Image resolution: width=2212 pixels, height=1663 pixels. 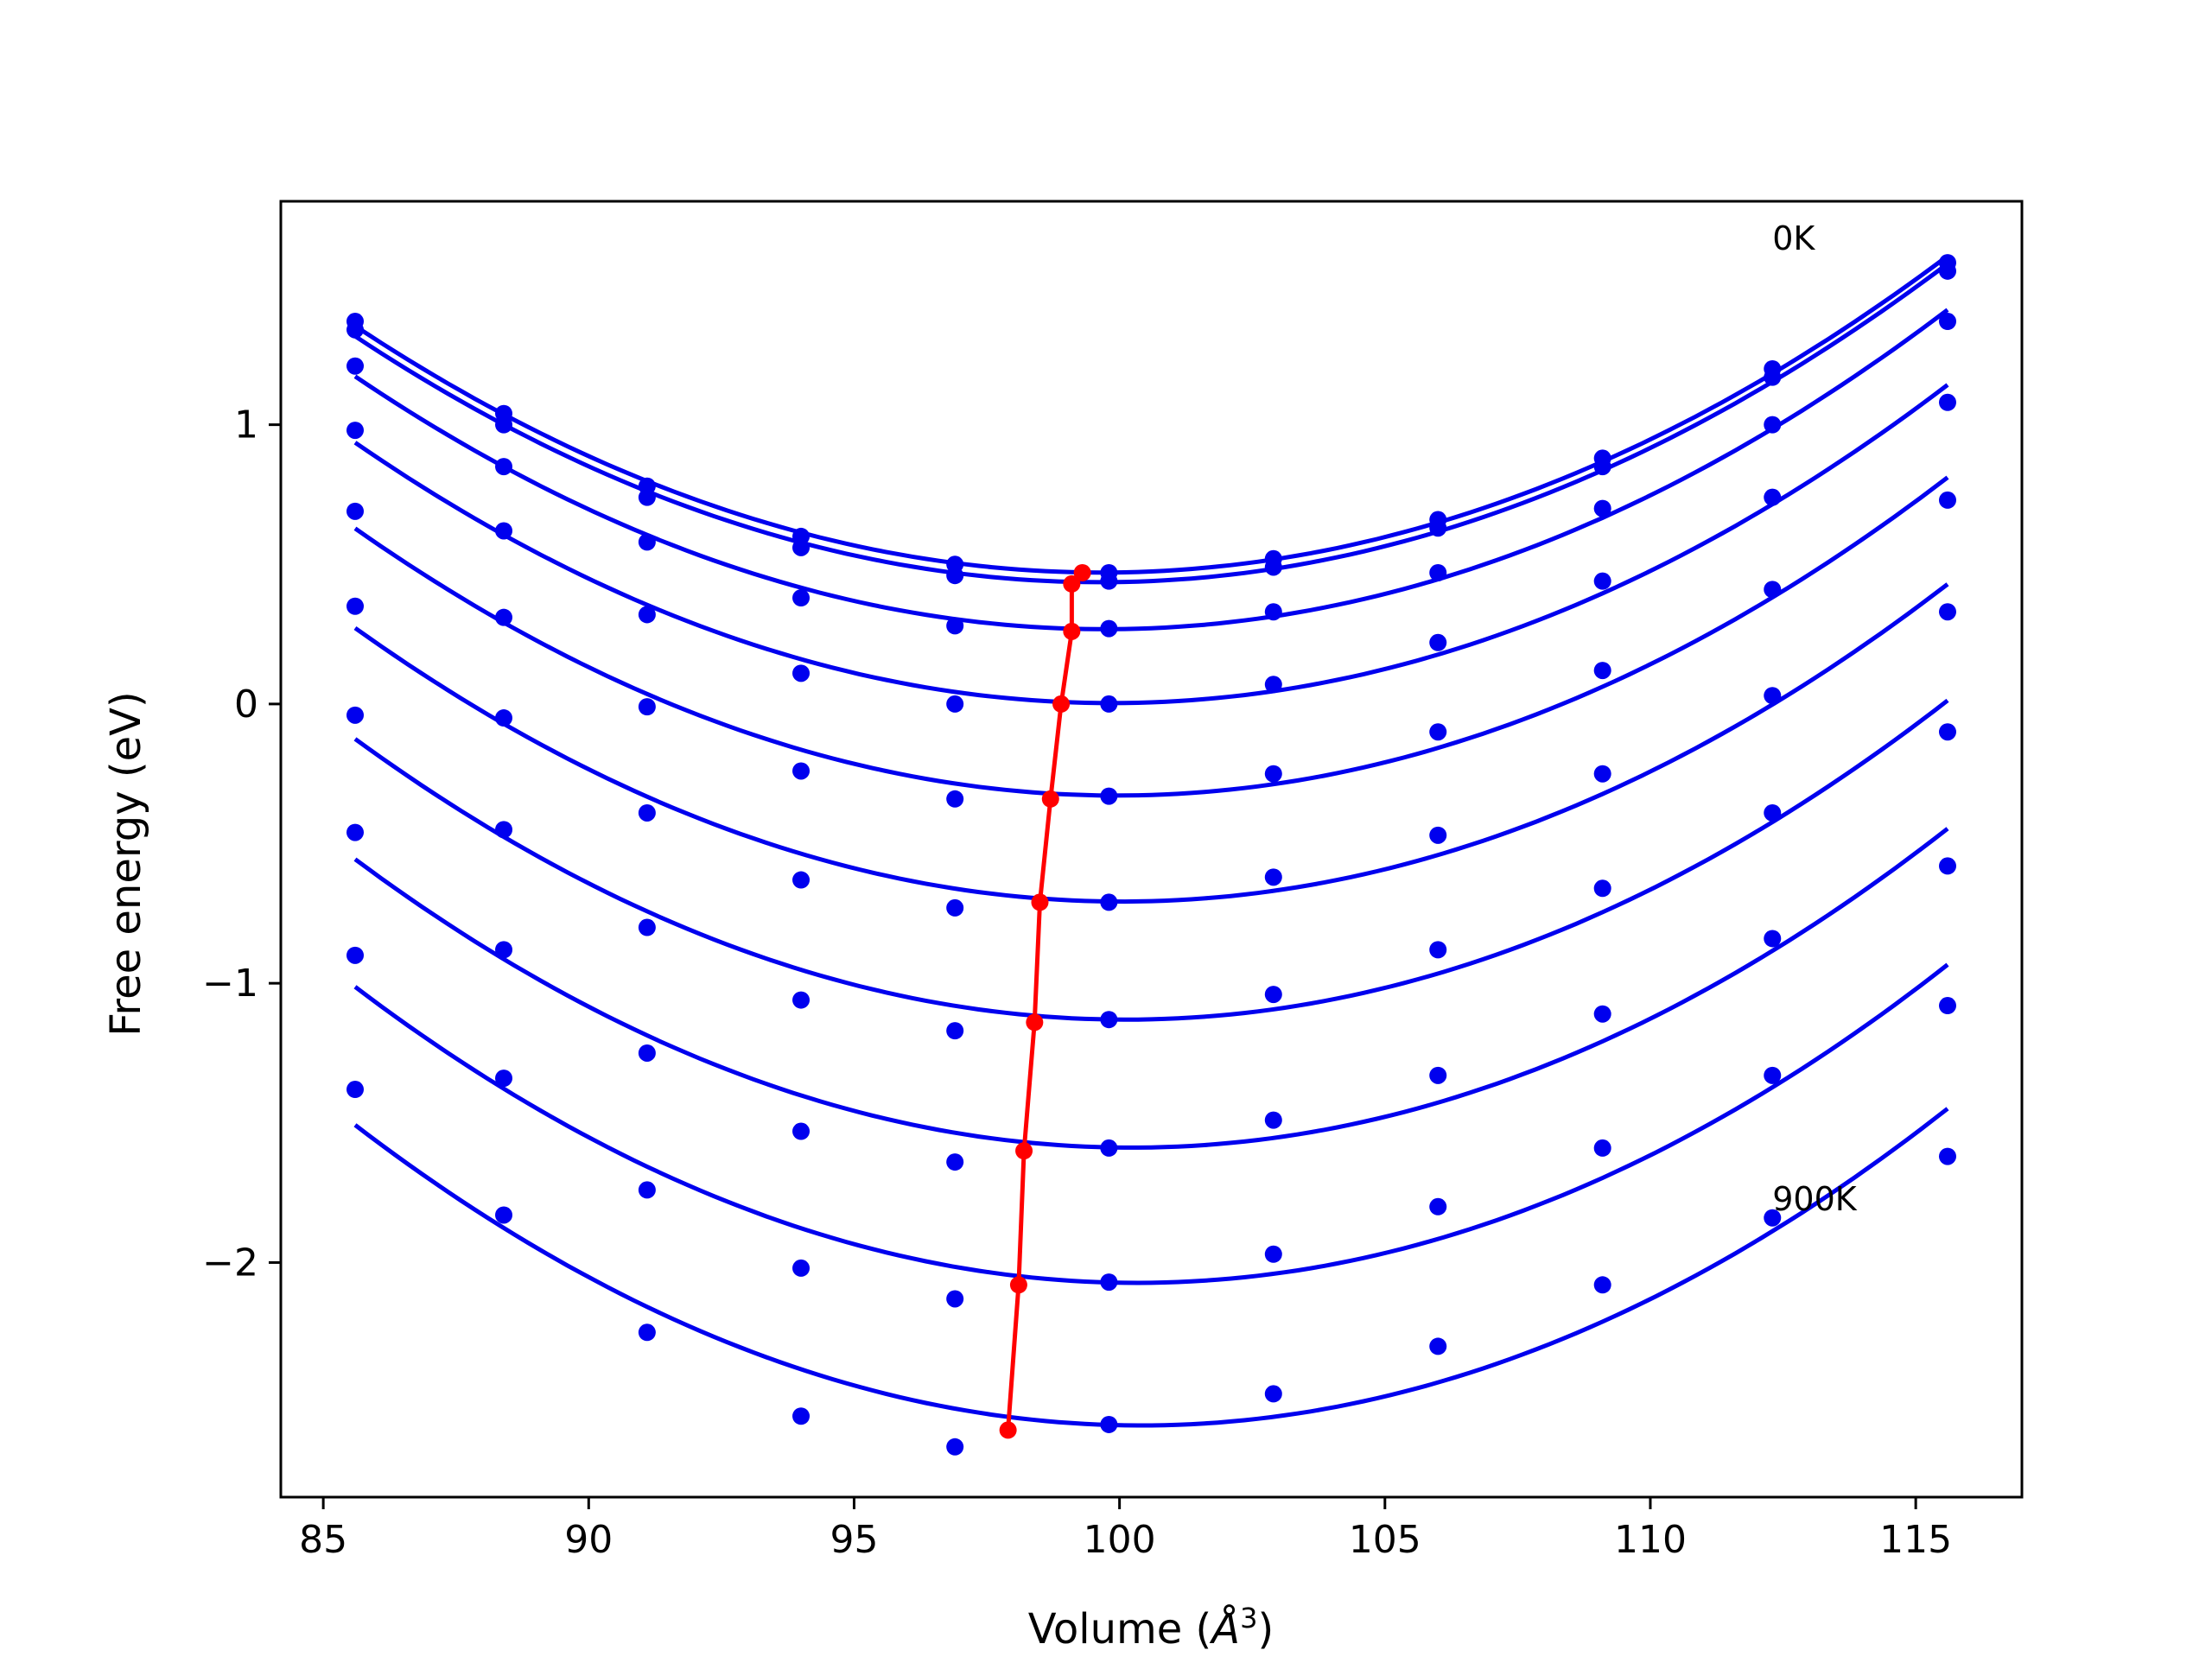 I want to click on x-tick-label: 115, so click(x=1916, y=1540).